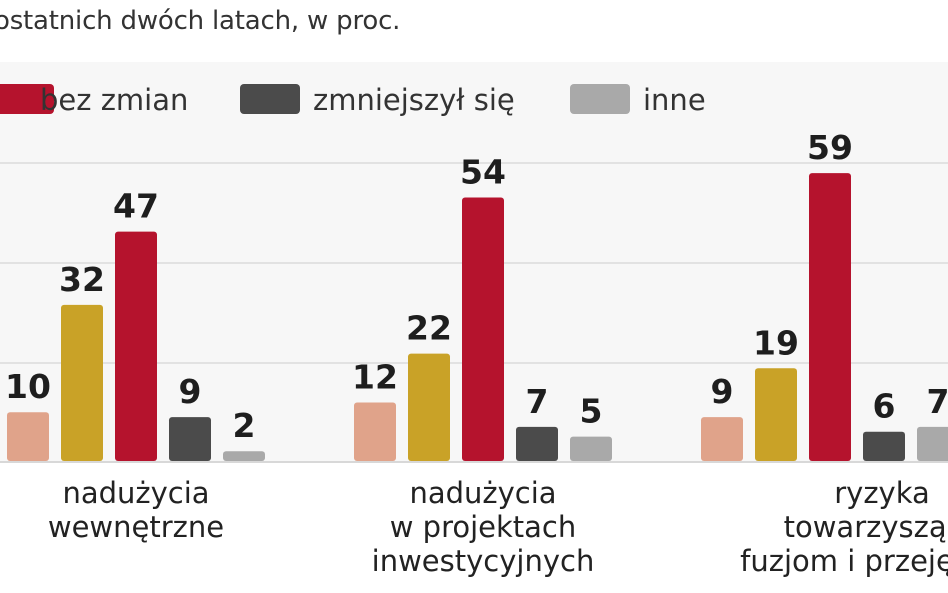 The image size is (948, 593). Describe the element at coordinates (483, 527) in the screenshot. I see `category-label-1-line-1: w projektach` at that location.